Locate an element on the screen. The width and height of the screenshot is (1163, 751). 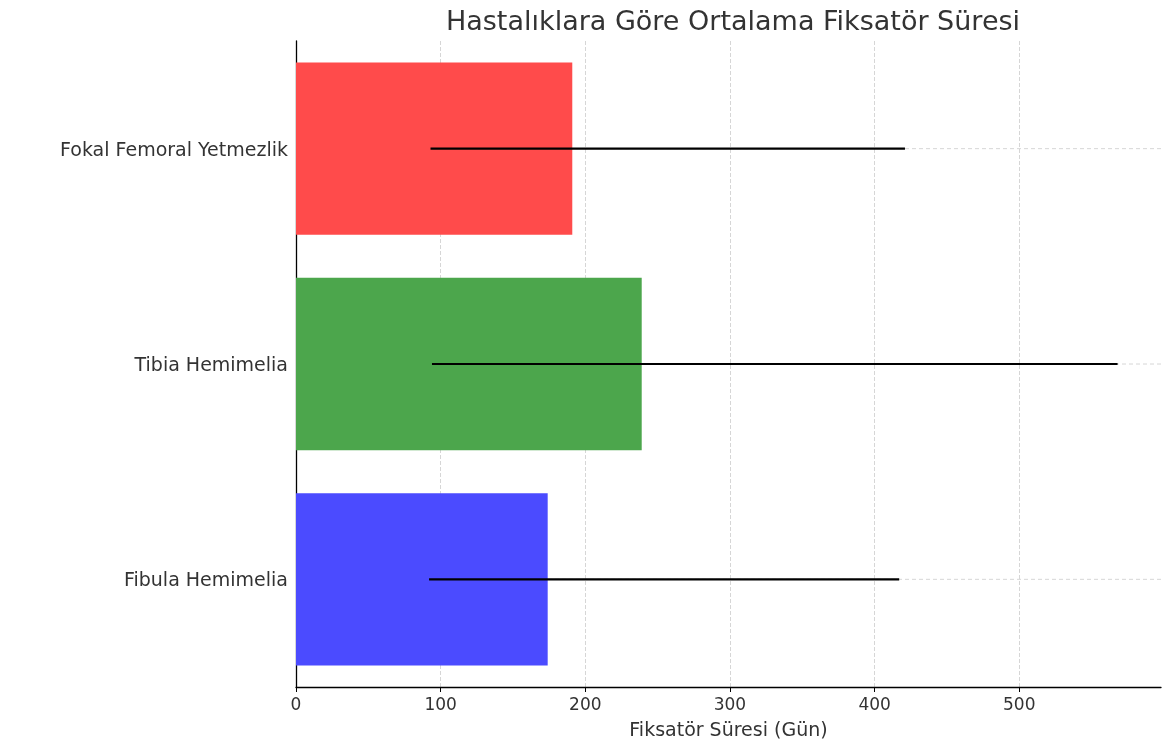
chart-title: Hastalıklara Göre Ortalama Fiksatör Süresi is located at coordinates (733, 20).